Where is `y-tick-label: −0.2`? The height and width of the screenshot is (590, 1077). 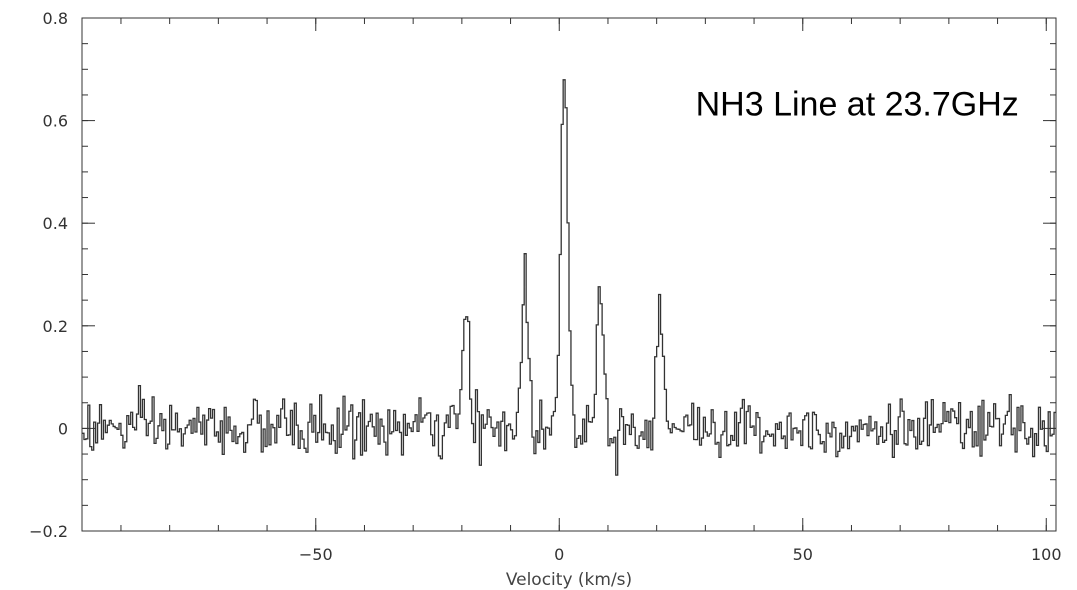 y-tick-label: −0.2 is located at coordinates (48, 531).